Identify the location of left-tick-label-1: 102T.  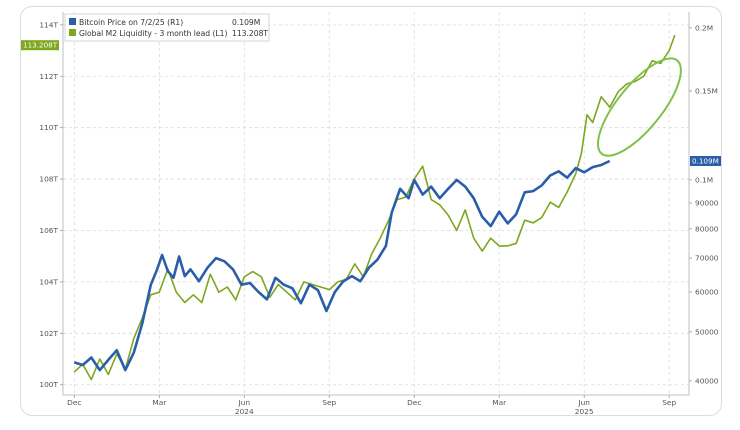
(48, 333).